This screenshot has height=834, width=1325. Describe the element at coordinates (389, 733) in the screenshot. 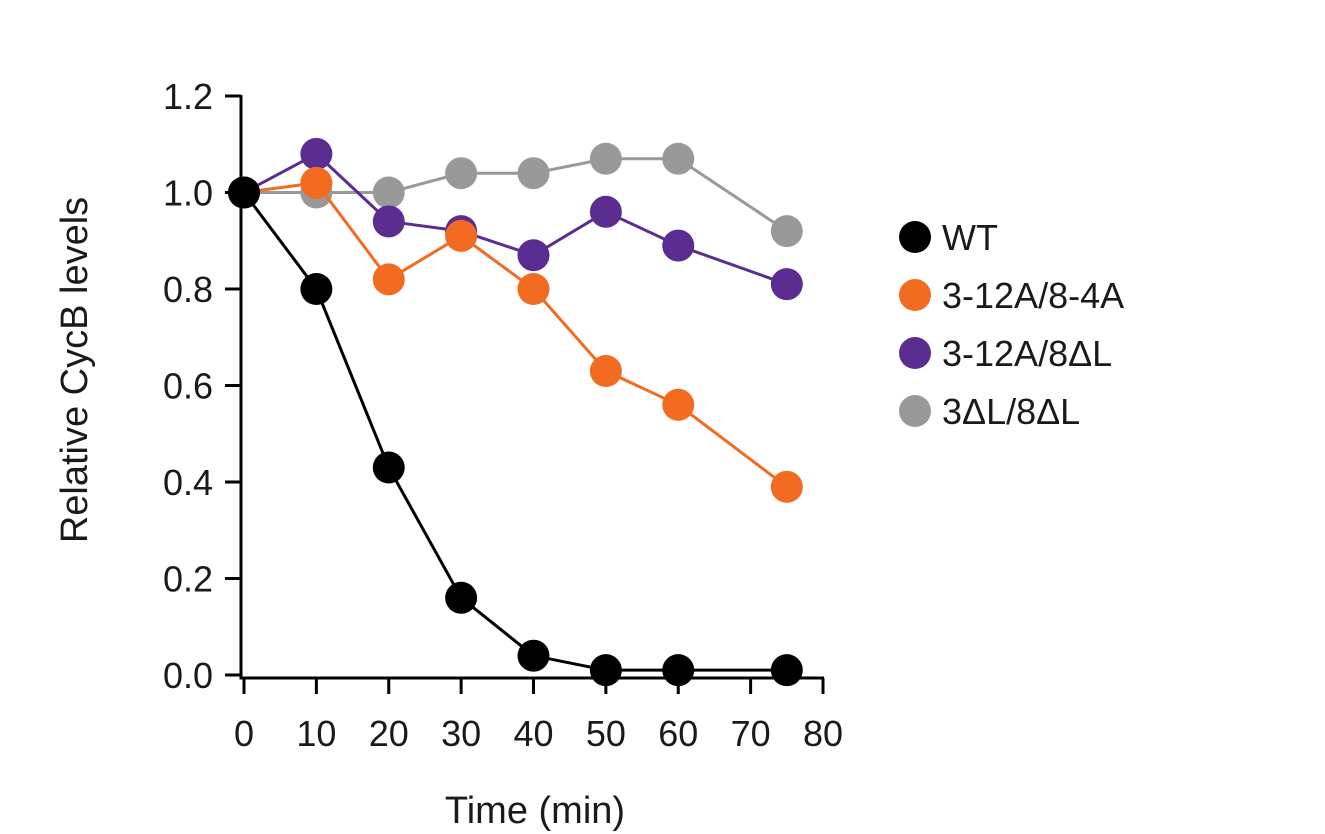

I see `x-tick-label: 20` at that location.